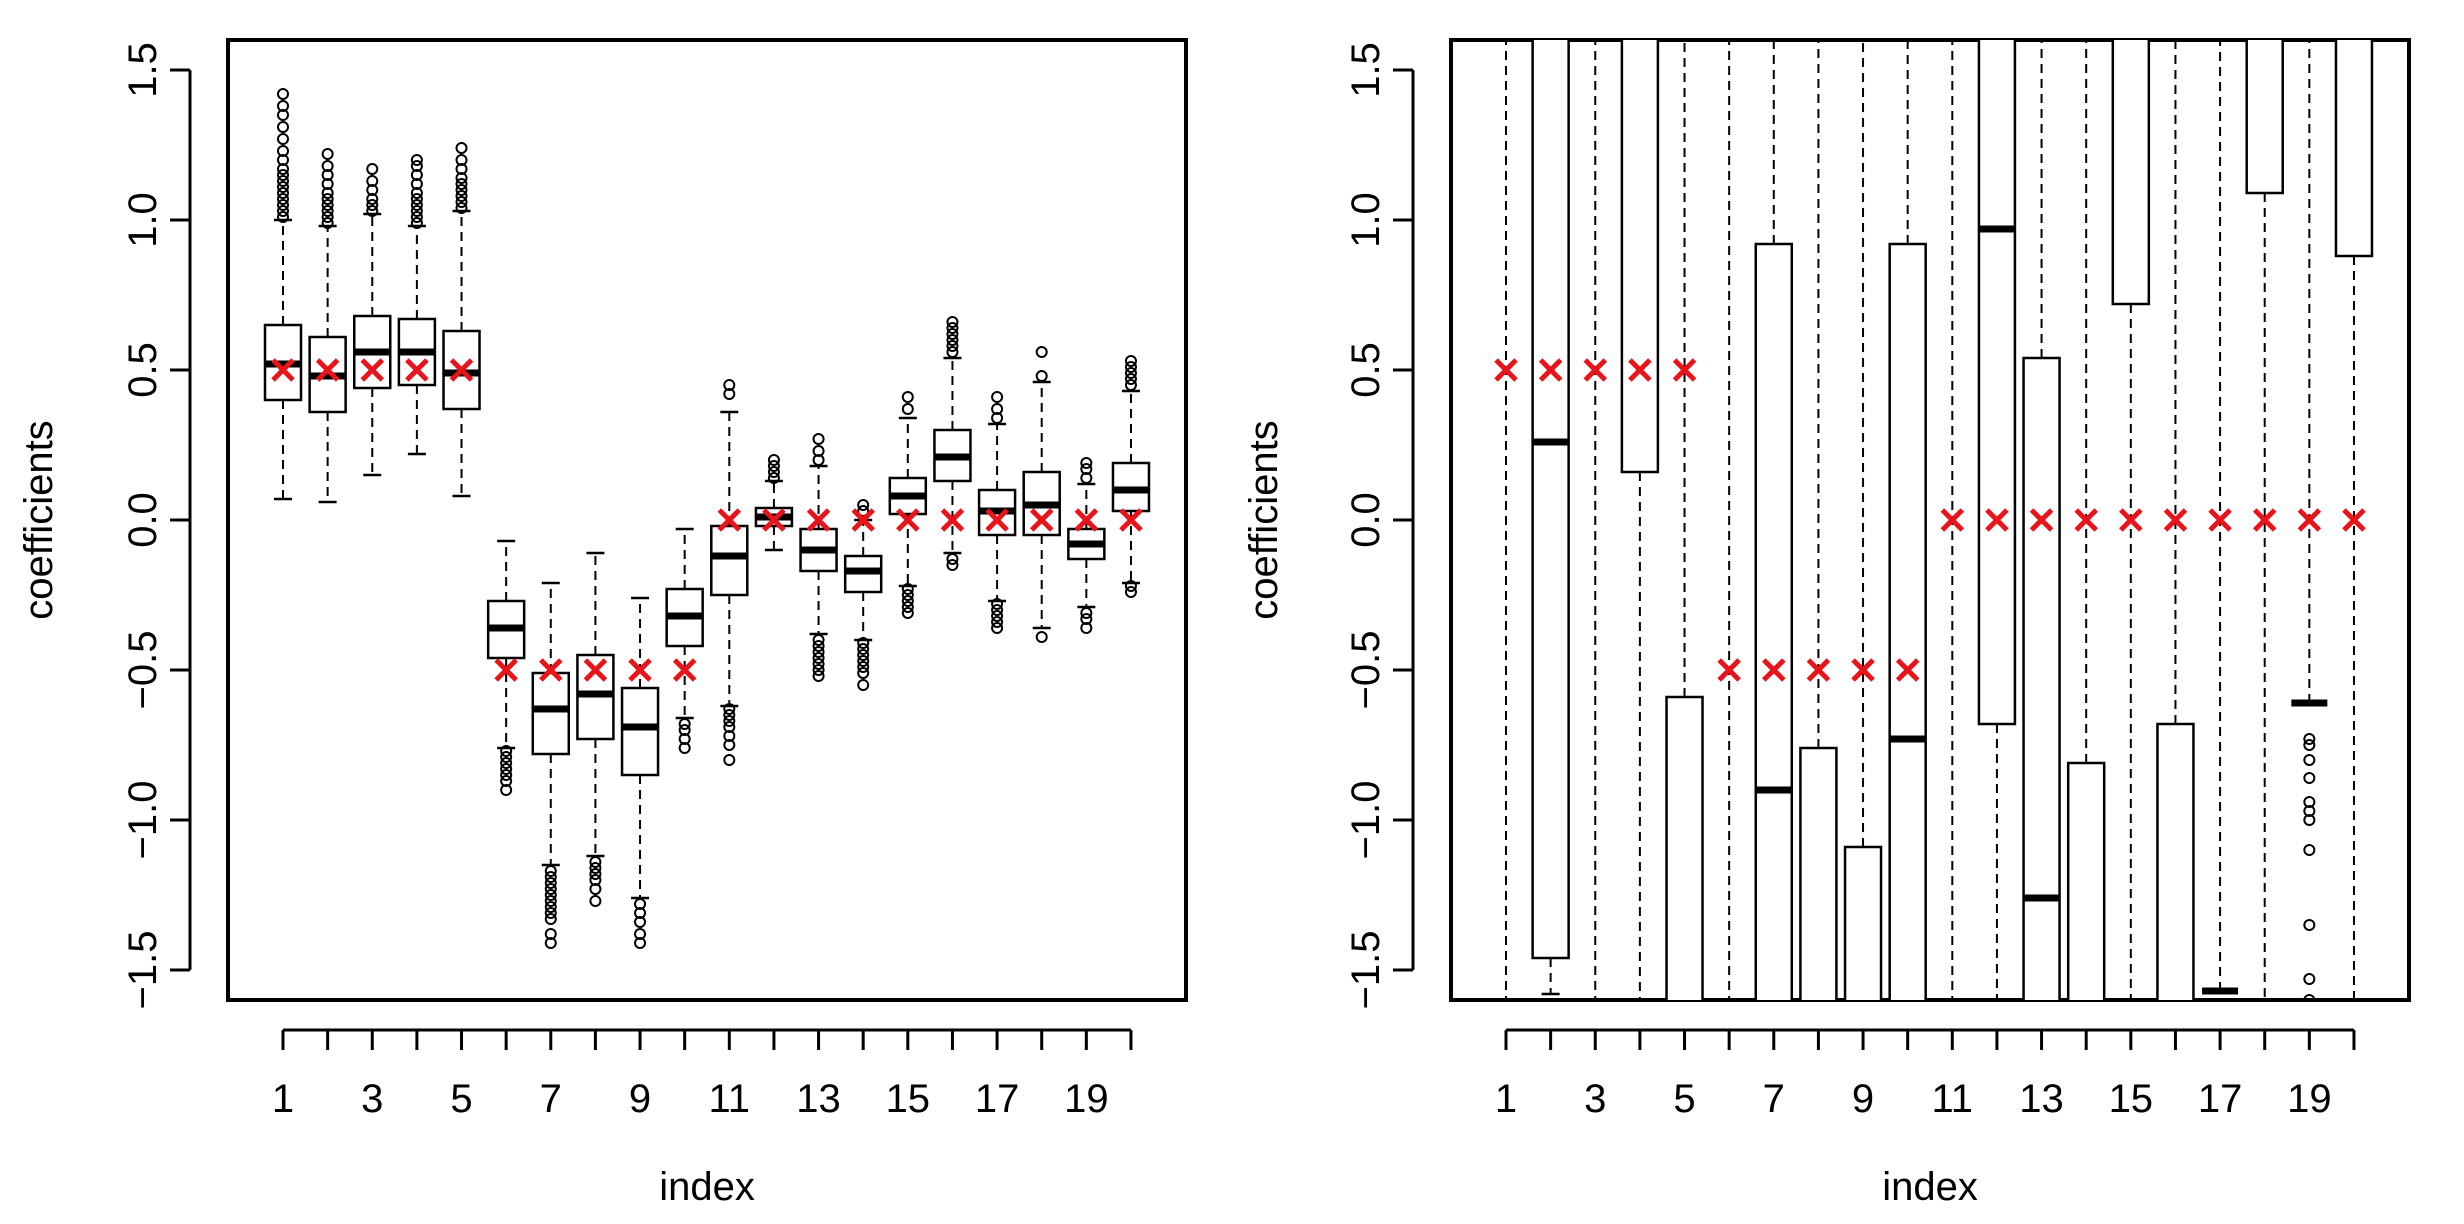  Describe the element at coordinates (2220, 1099) in the screenshot. I see `right-x-tick-label: 17` at that location.